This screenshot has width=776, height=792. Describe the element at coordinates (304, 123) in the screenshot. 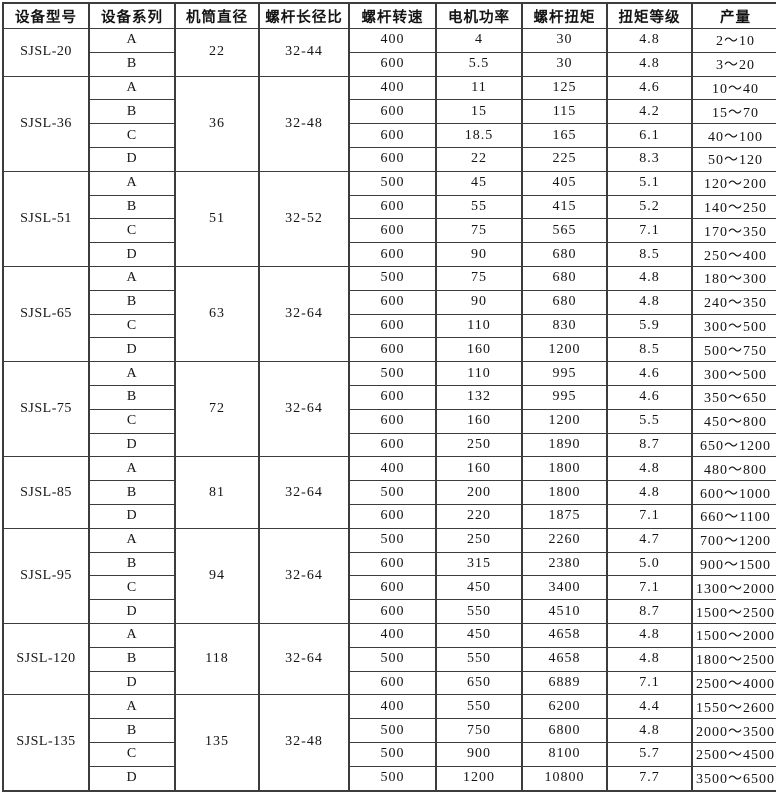

I see `ratio-cell: 32-48` at that location.